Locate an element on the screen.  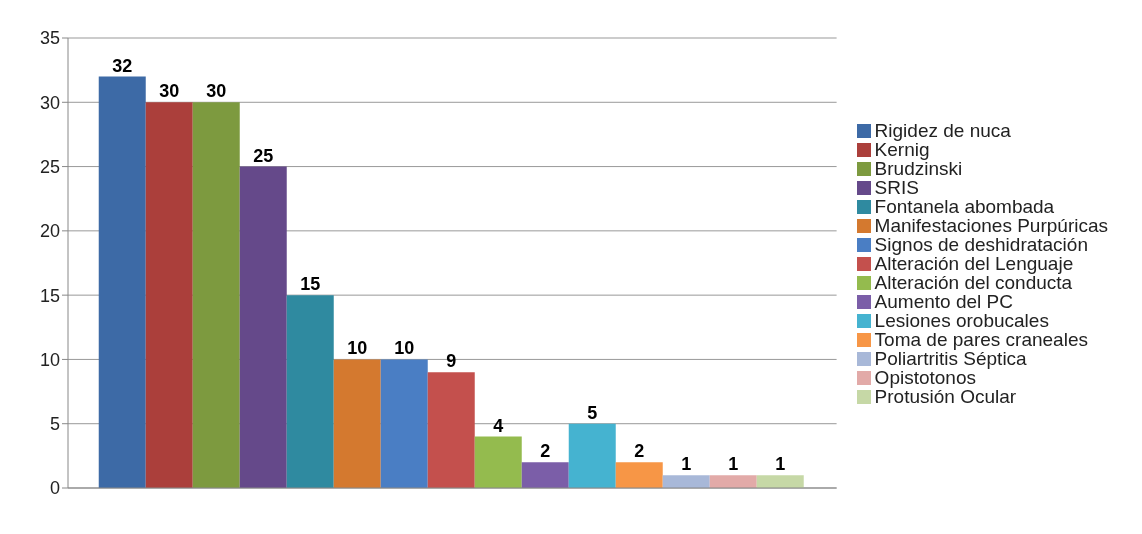
legend-label: Manifestaciones Purpúricas is located at coordinates (991, 225).